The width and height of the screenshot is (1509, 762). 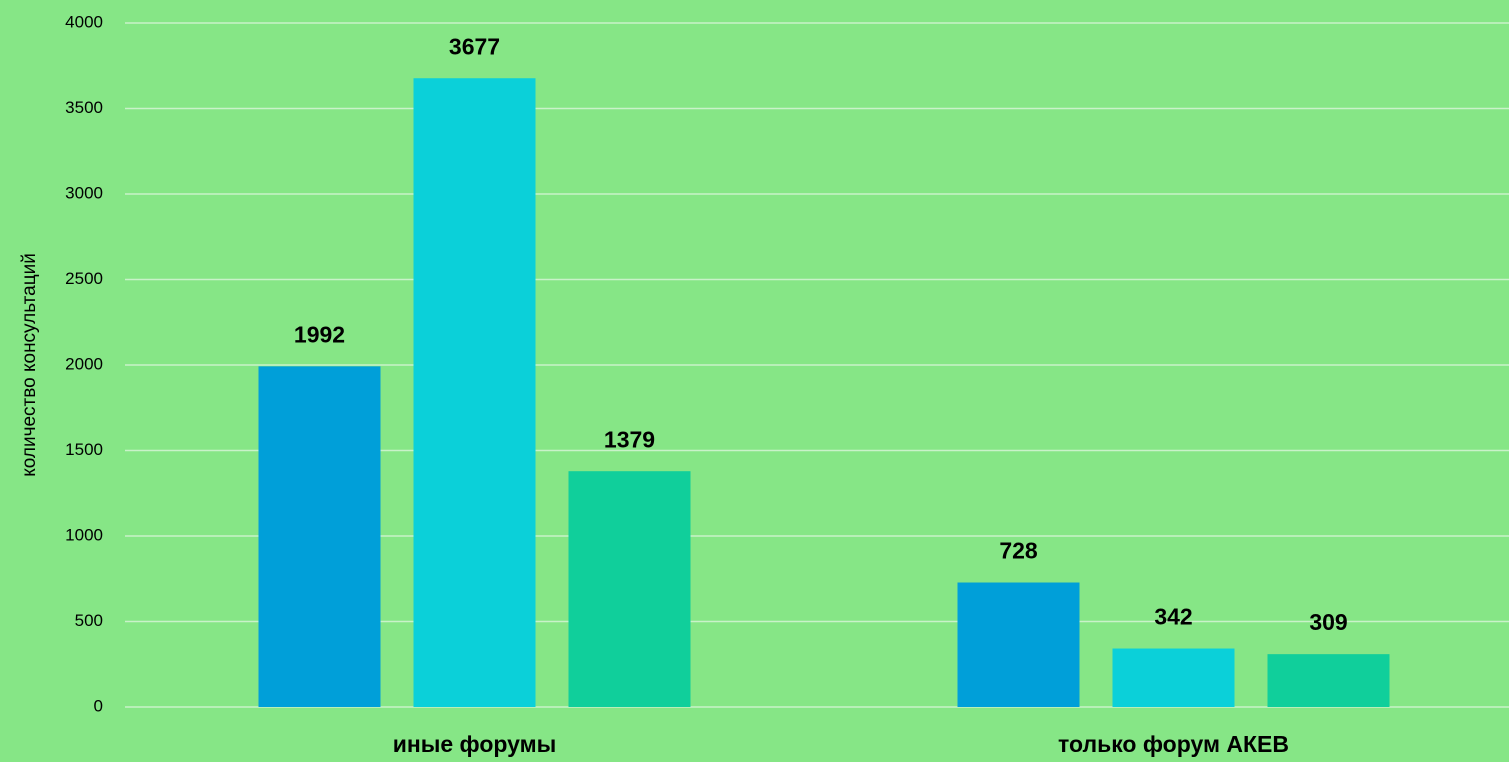 What do you see at coordinates (1328, 622) in the screenshot?
I see `value-label: 309` at bounding box center [1328, 622].